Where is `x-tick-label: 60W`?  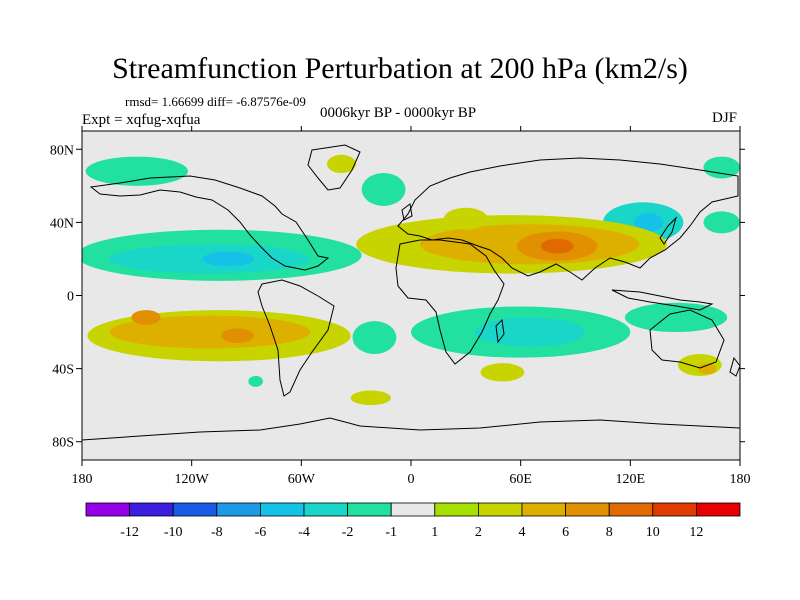
x-tick-label: 60W is located at coordinates (302, 479).